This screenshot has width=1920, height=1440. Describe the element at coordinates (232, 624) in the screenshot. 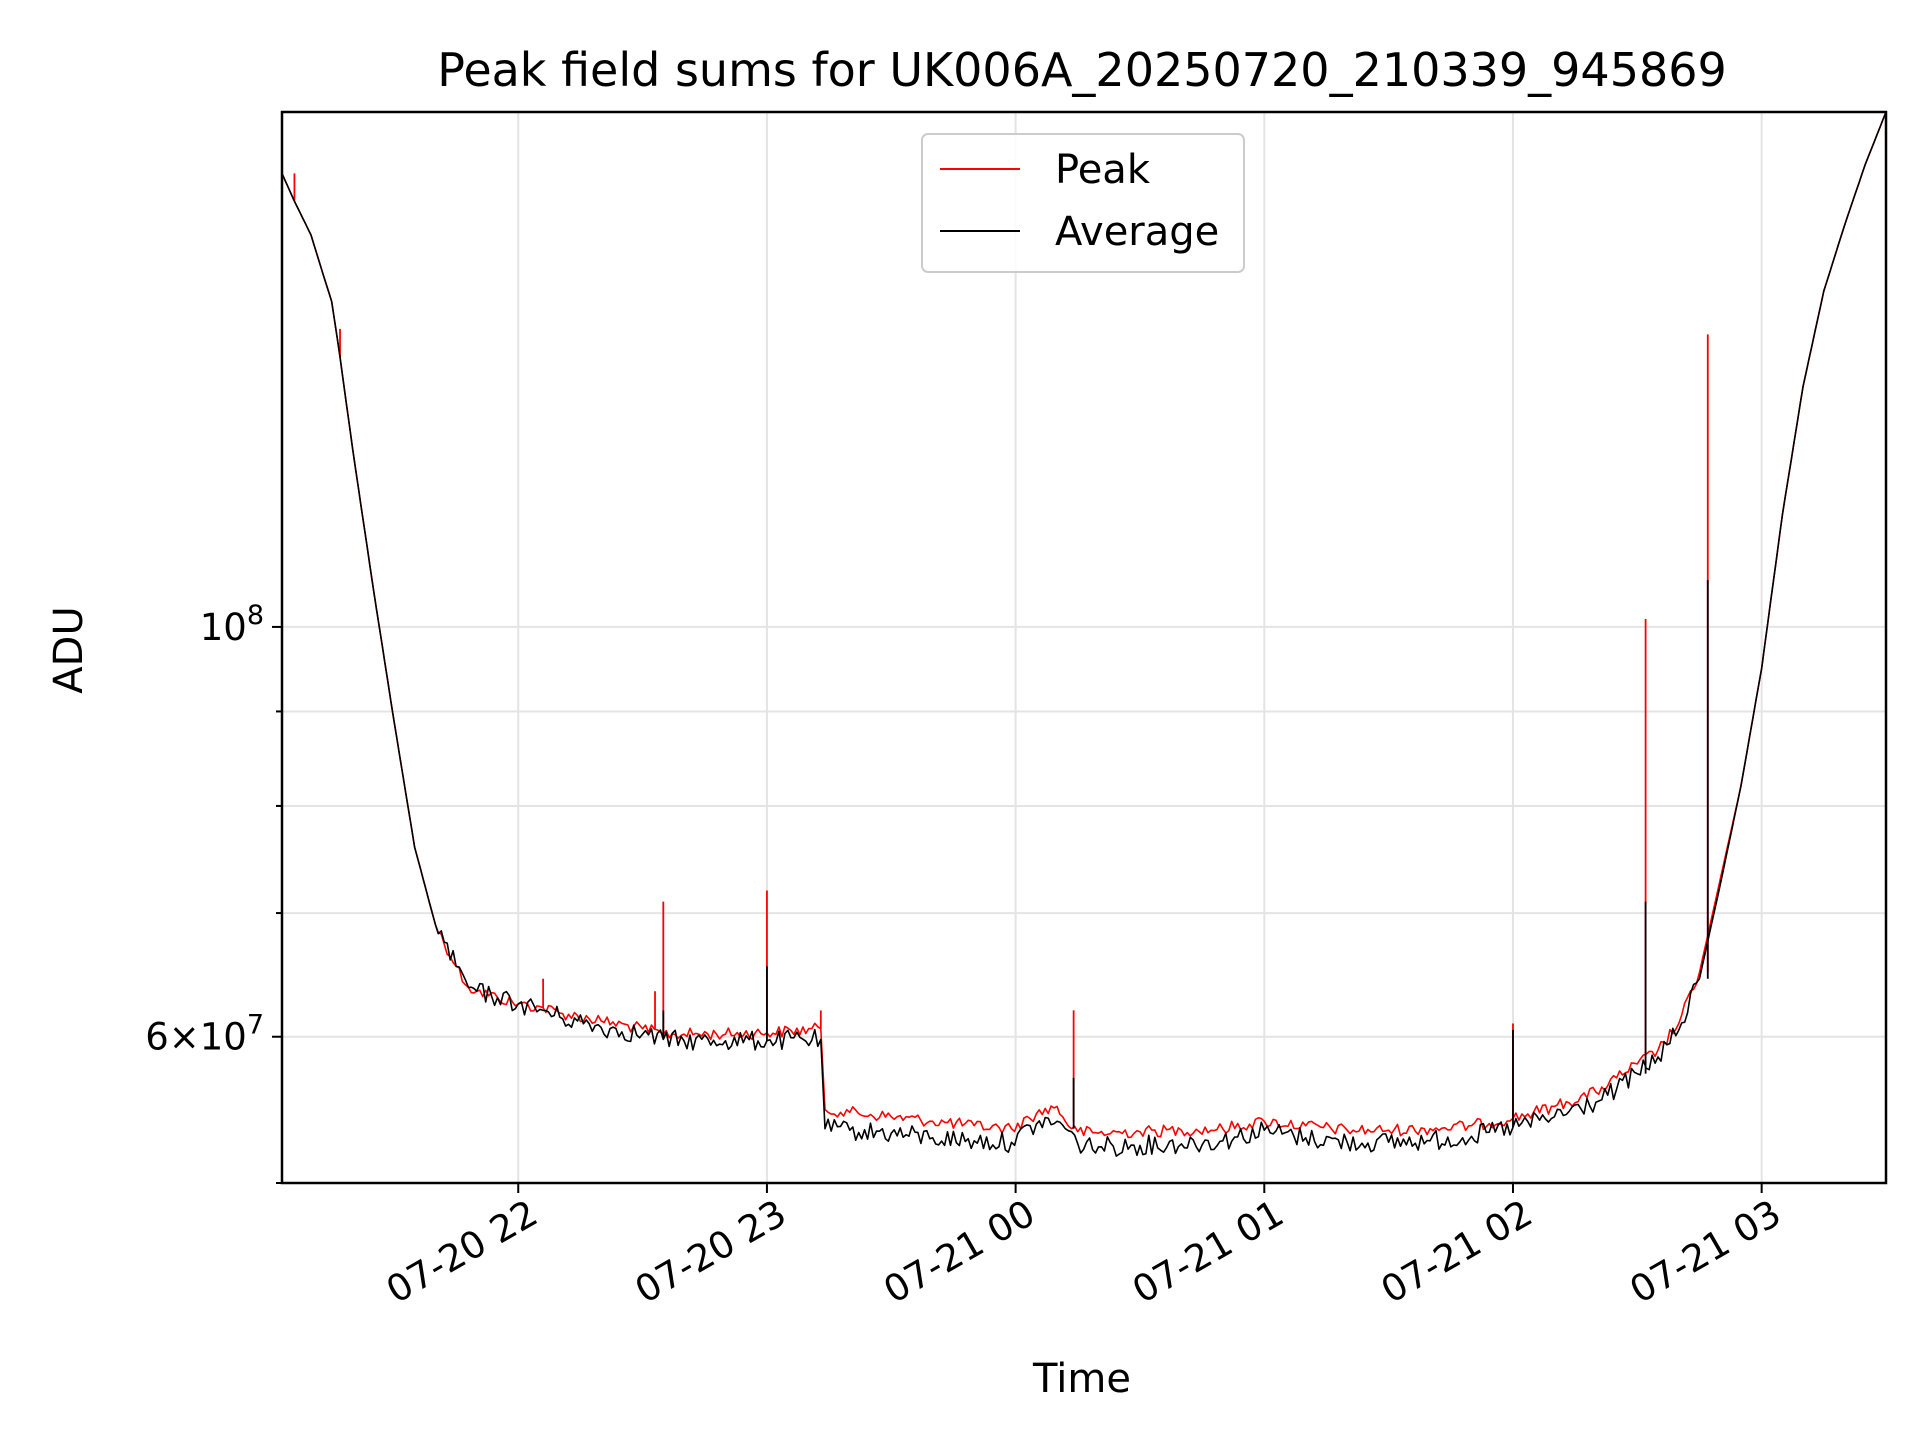

I see `y-tick-label: 108` at that location.